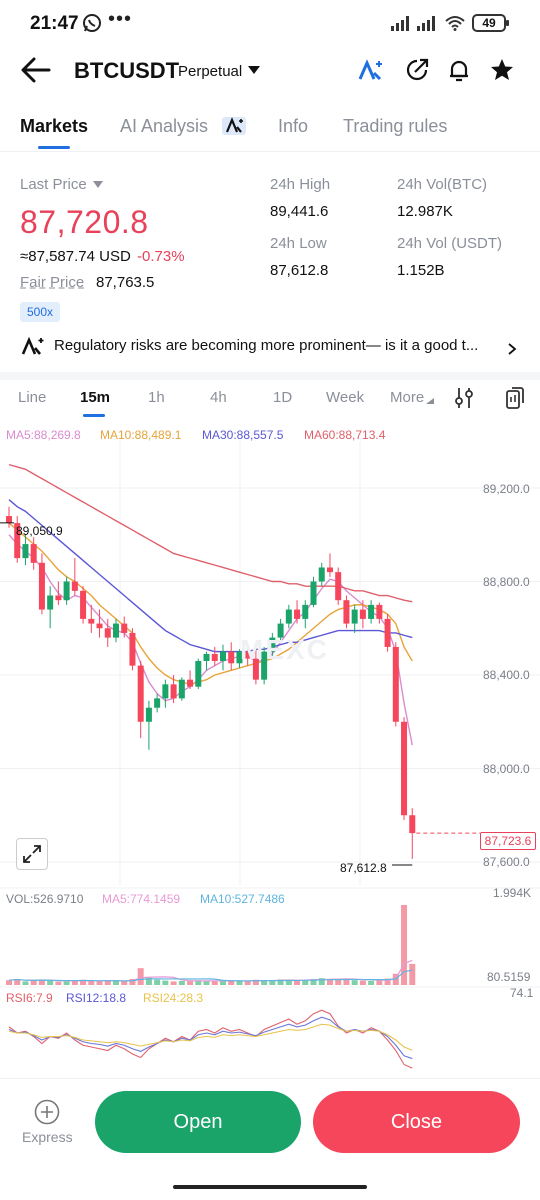 The height and width of the screenshot is (1200, 540). Describe the element at coordinates (47, 1137) in the screenshot. I see `express-label: Express` at that location.